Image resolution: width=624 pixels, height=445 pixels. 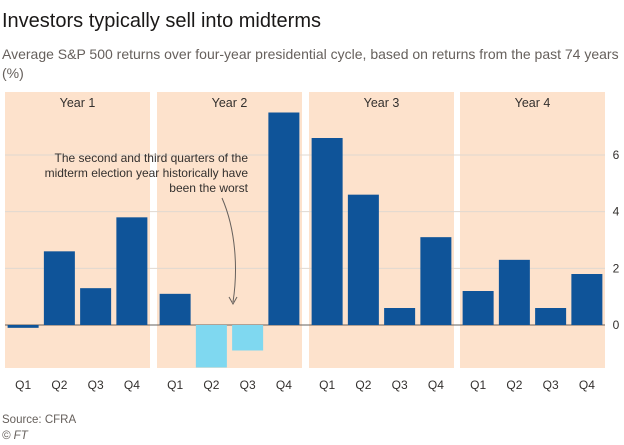 What do you see at coordinates (208, 188) in the screenshot?
I see `annotation-text: been the worst` at bounding box center [208, 188].